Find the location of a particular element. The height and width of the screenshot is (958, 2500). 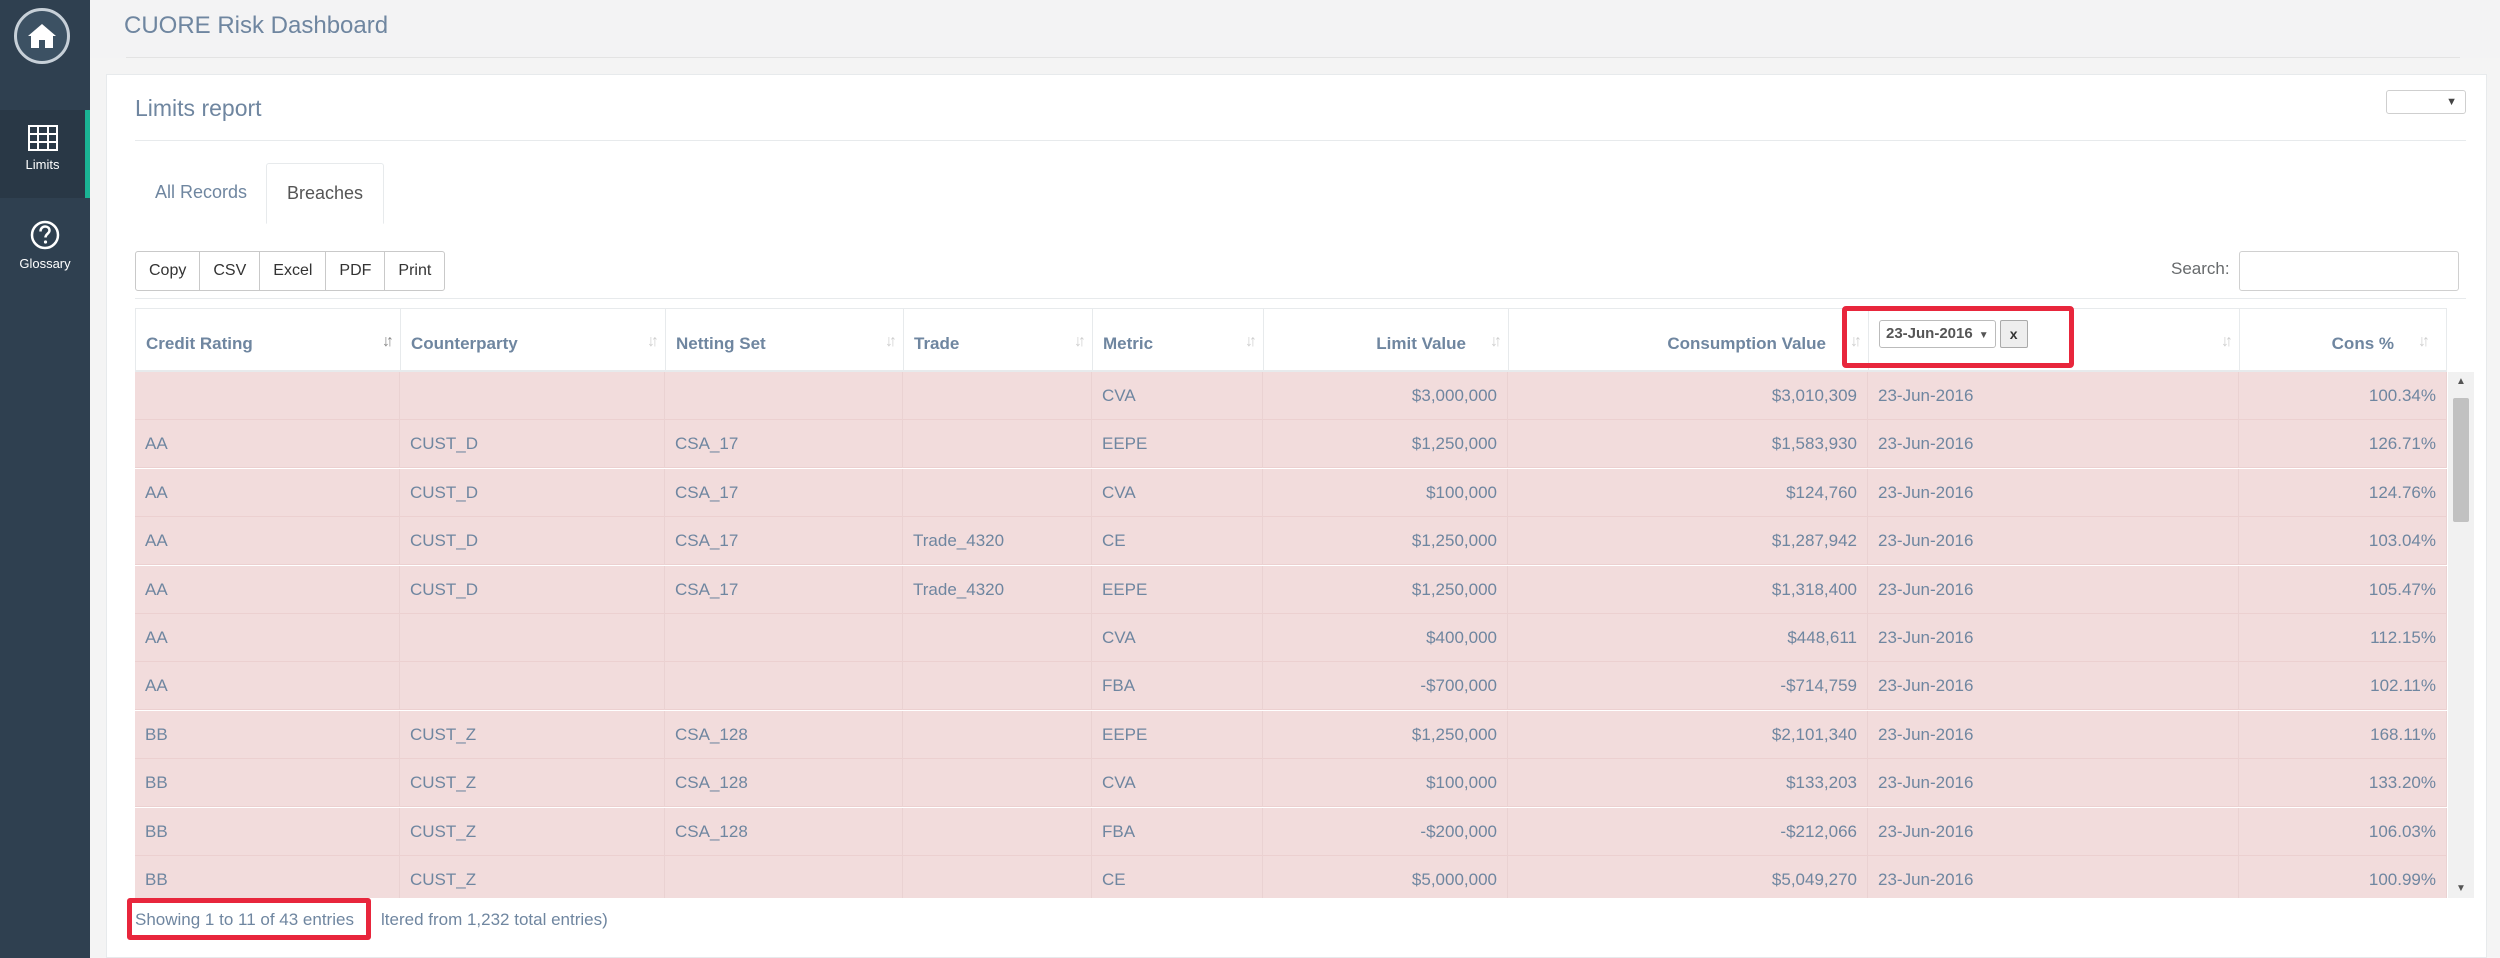

cell-limit-value: $400,000 is located at coordinates (1385, 638).